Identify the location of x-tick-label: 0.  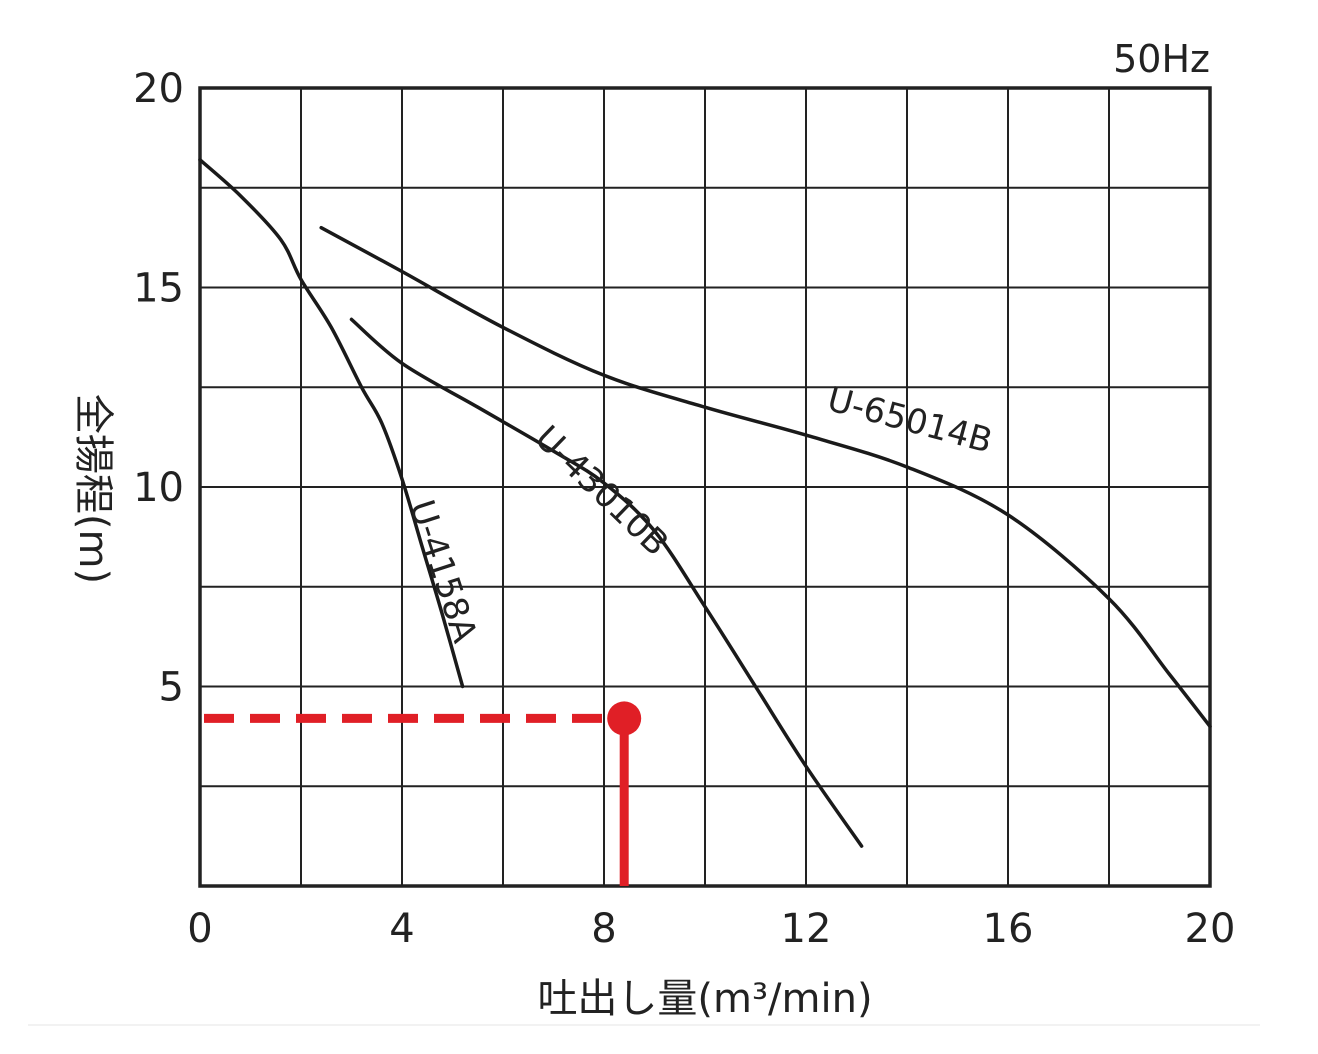
(199, 929).